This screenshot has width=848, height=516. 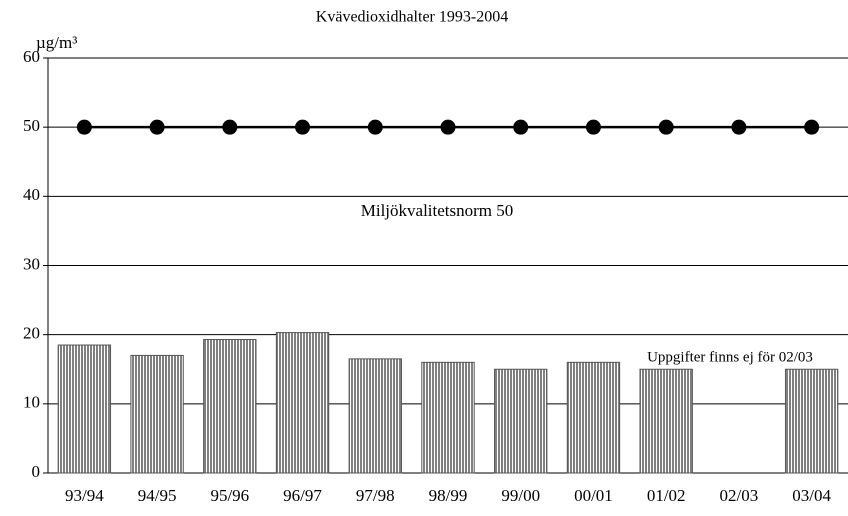 I want to click on y-tick-label: 30, so click(x=31, y=263).